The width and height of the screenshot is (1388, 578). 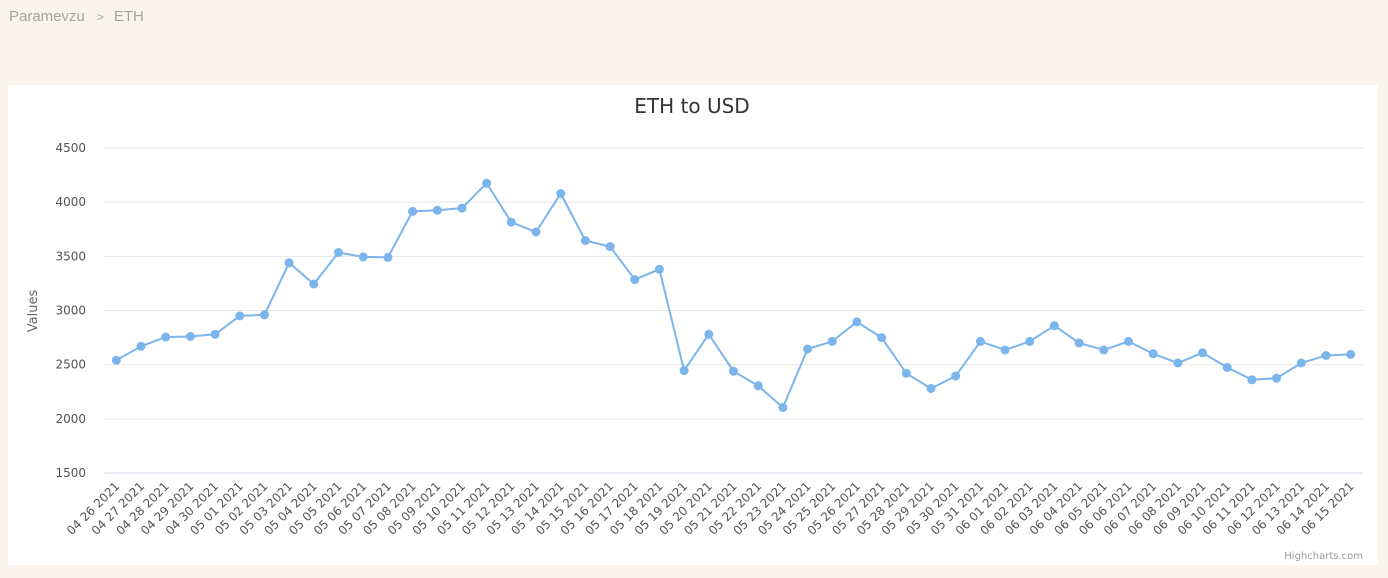 What do you see at coordinates (70, 202) in the screenshot?
I see `y-tick-label: 4000` at bounding box center [70, 202].